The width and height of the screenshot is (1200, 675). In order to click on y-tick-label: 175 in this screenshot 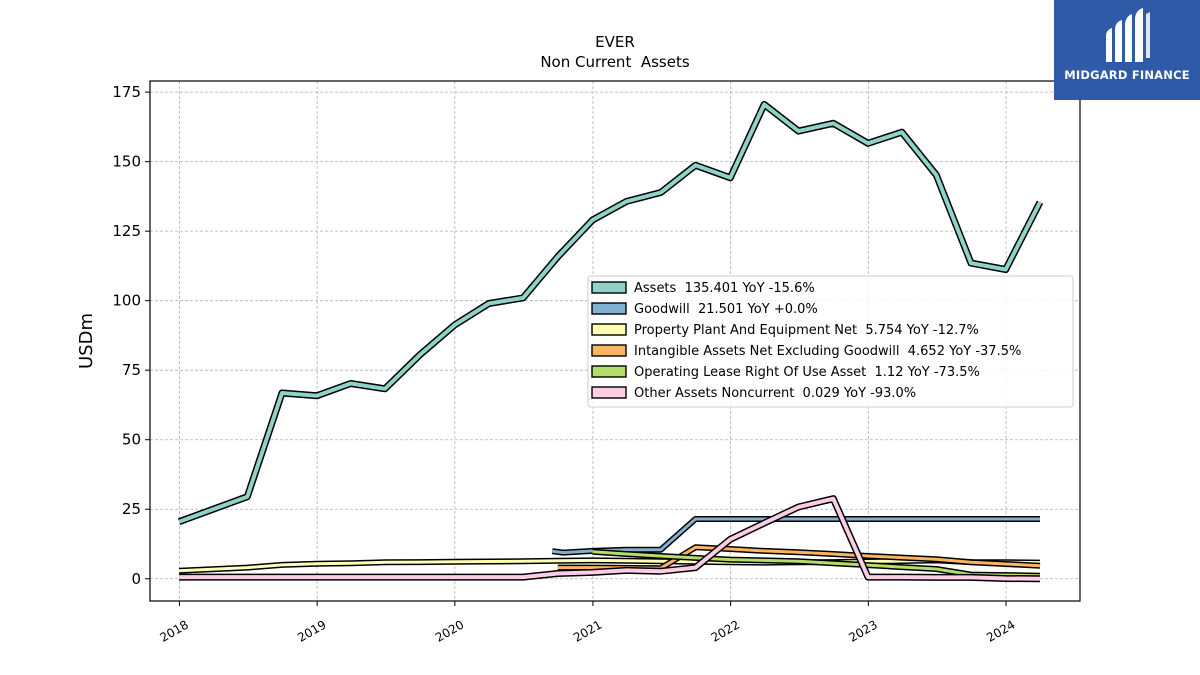, I will do `click(126, 92)`.